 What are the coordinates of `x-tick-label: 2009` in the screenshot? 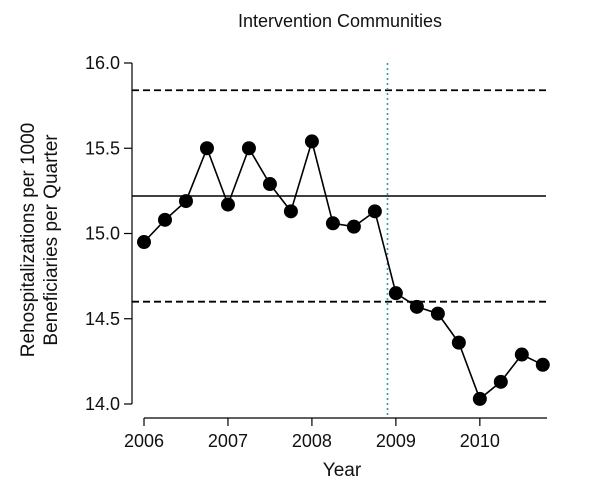 It's located at (396, 441).